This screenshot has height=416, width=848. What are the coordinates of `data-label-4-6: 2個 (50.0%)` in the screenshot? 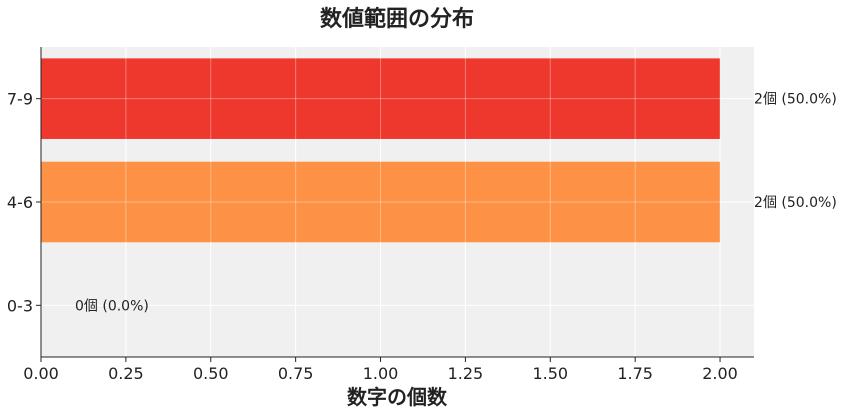 It's located at (795, 203).